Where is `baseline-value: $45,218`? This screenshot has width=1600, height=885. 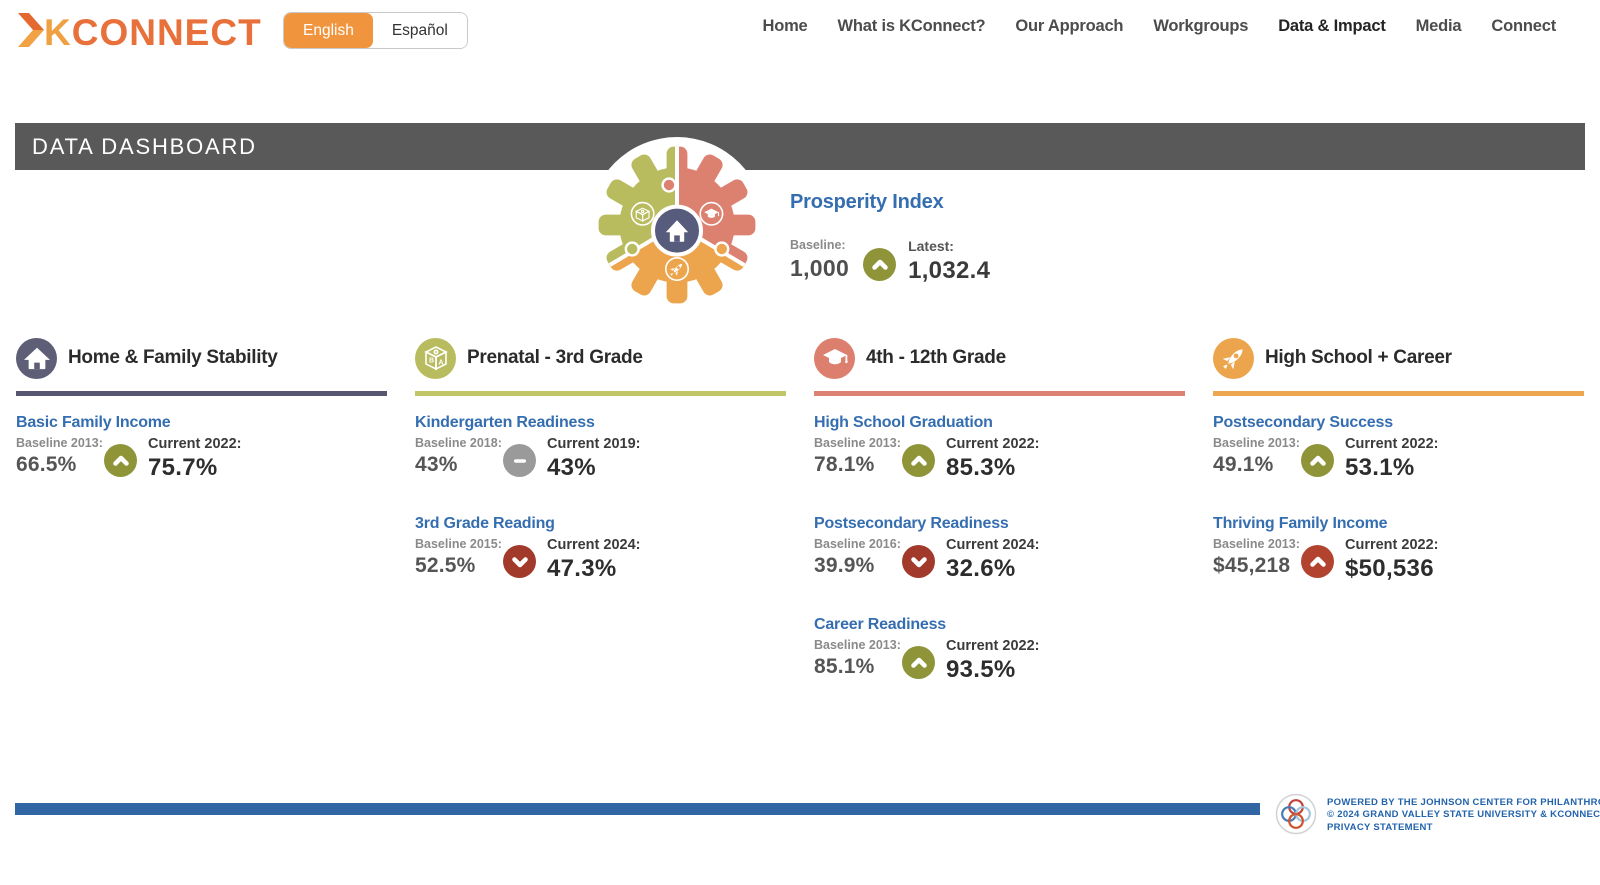
baseline-value: $45,218 is located at coordinates (1252, 565).